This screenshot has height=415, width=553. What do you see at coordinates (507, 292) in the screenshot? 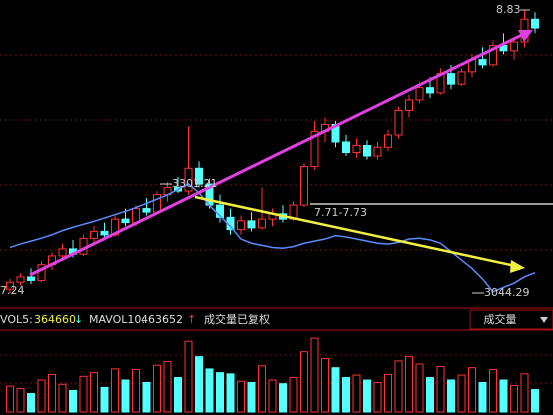
I see `index-low-label: 3044.29` at bounding box center [507, 292].